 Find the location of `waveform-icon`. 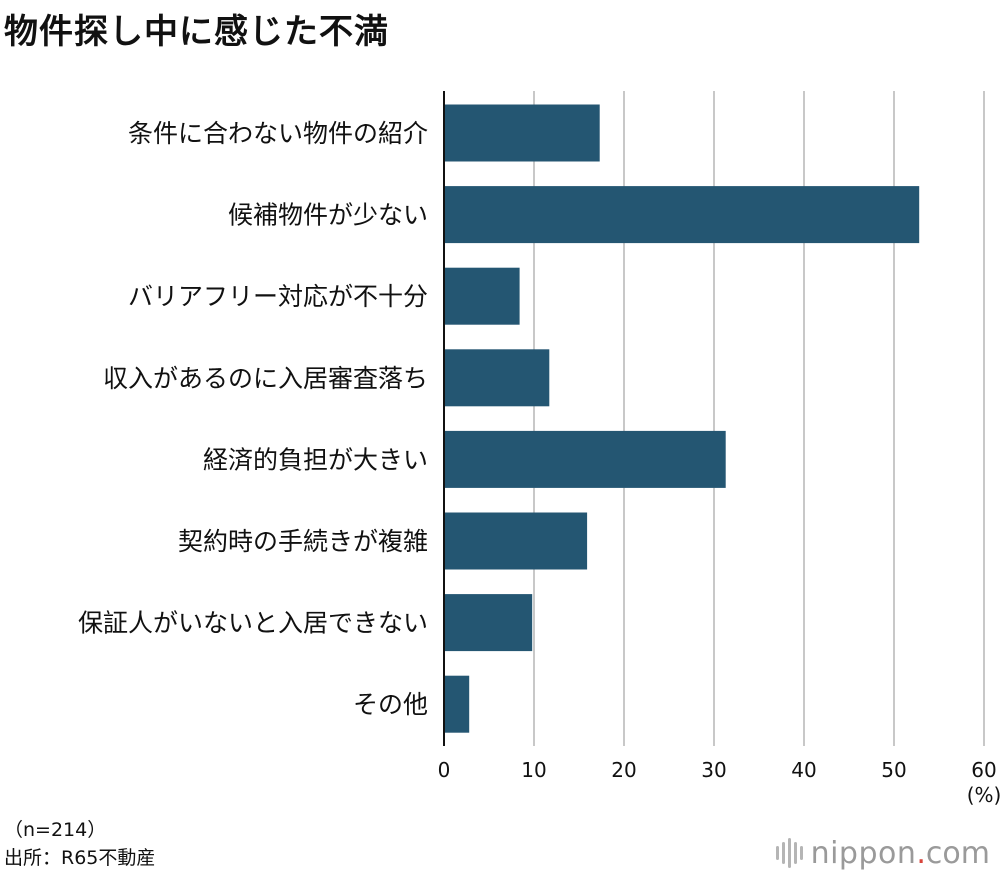

waveform-icon is located at coordinates (789, 853).